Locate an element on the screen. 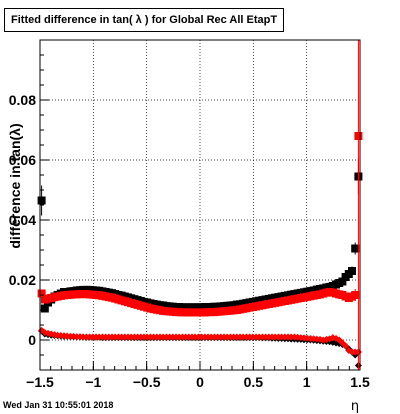 This screenshot has width=400, height=414. x-tick-label: 1.5 is located at coordinates (360, 382).